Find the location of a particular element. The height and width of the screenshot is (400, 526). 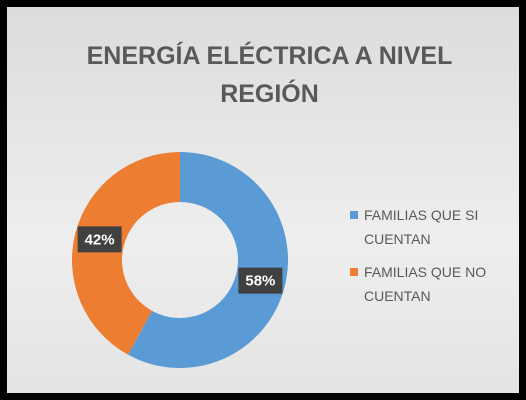

donut-segment is located at coordinates (126, 253).